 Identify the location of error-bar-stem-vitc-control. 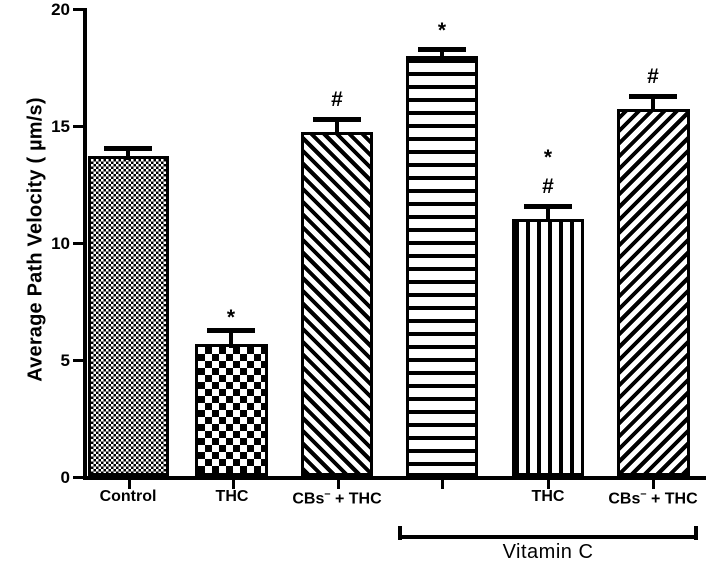
(442, 54).